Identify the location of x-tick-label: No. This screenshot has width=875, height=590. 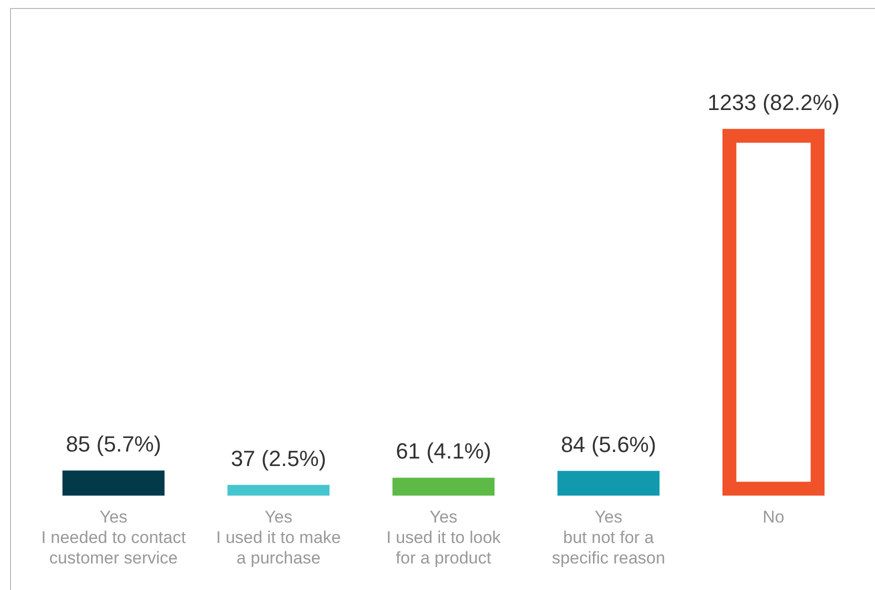
(773, 517).